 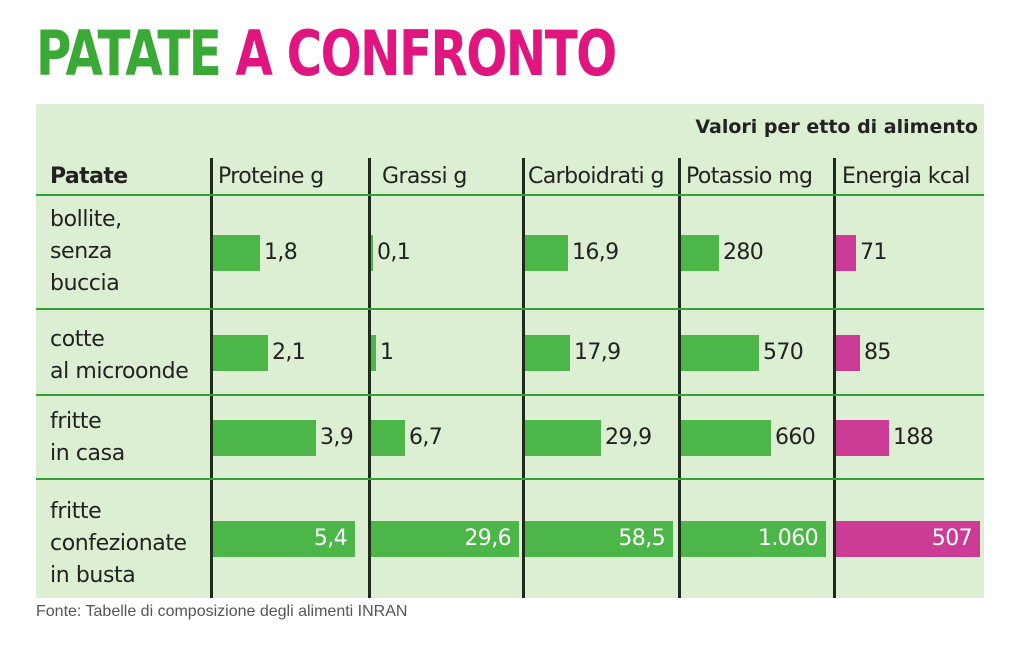 I want to click on row-label-line: in casa, so click(x=87, y=453).